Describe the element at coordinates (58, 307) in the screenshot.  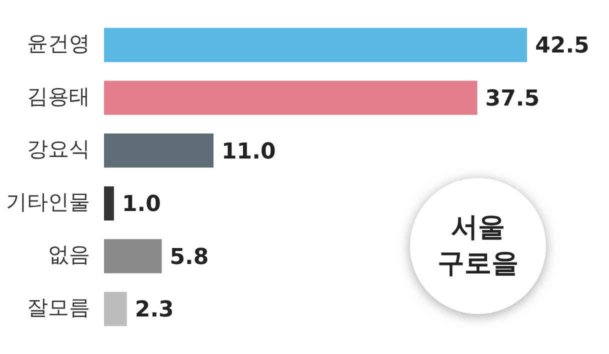
I see `y-tick-label: 잘모름` at that location.